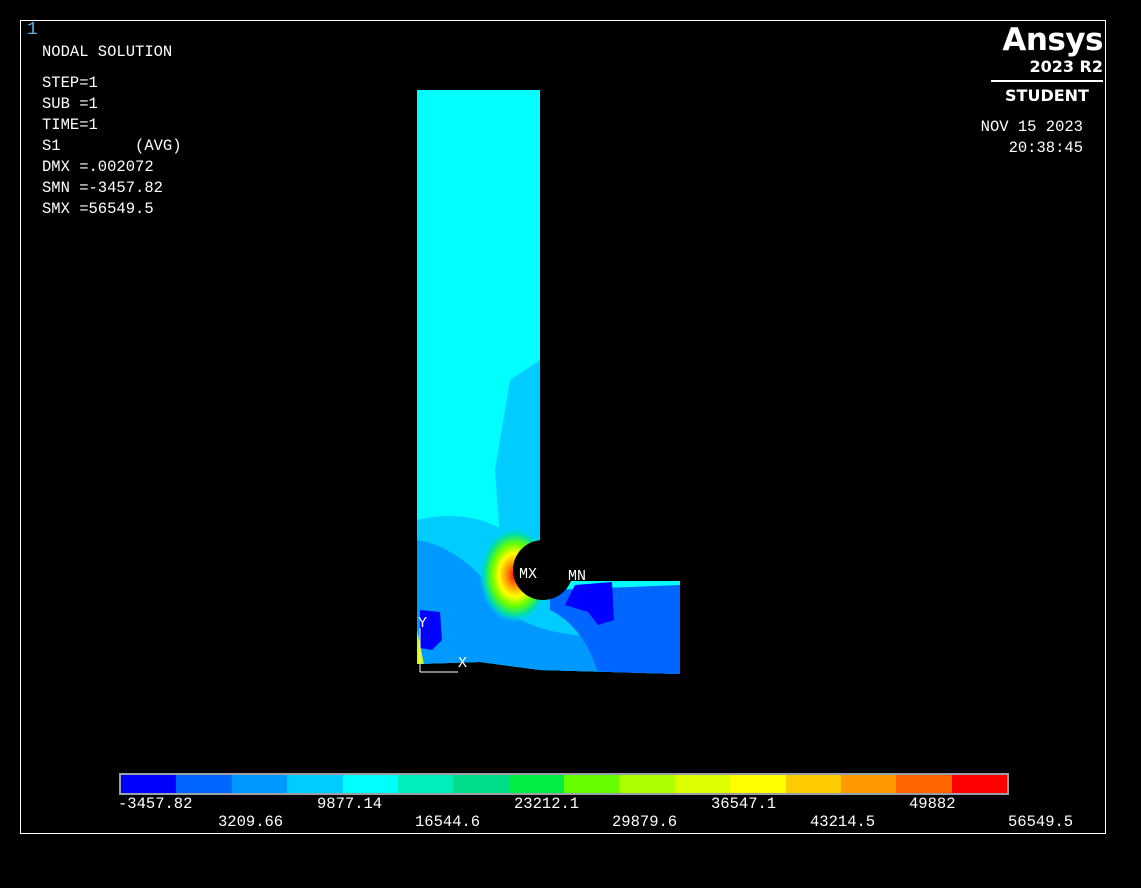  I want to click on legend-label-bottom-1: 3209.66, so click(251, 822).